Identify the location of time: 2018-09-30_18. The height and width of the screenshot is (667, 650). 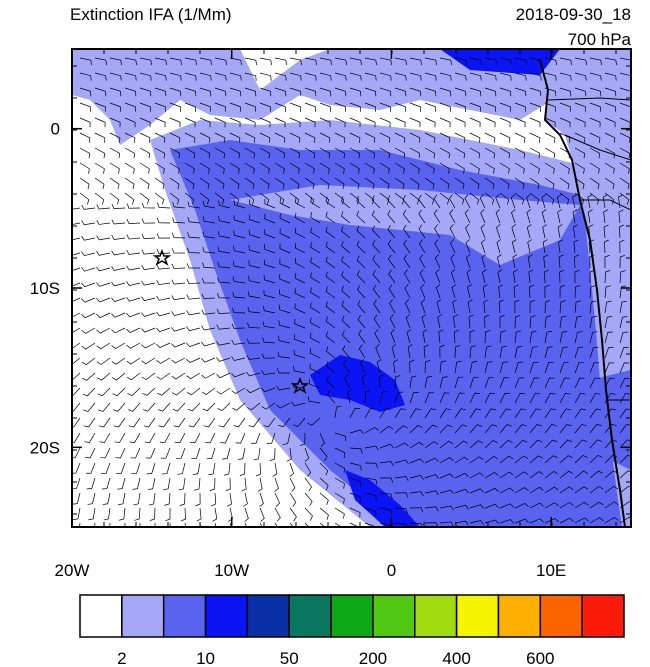
(573, 14).